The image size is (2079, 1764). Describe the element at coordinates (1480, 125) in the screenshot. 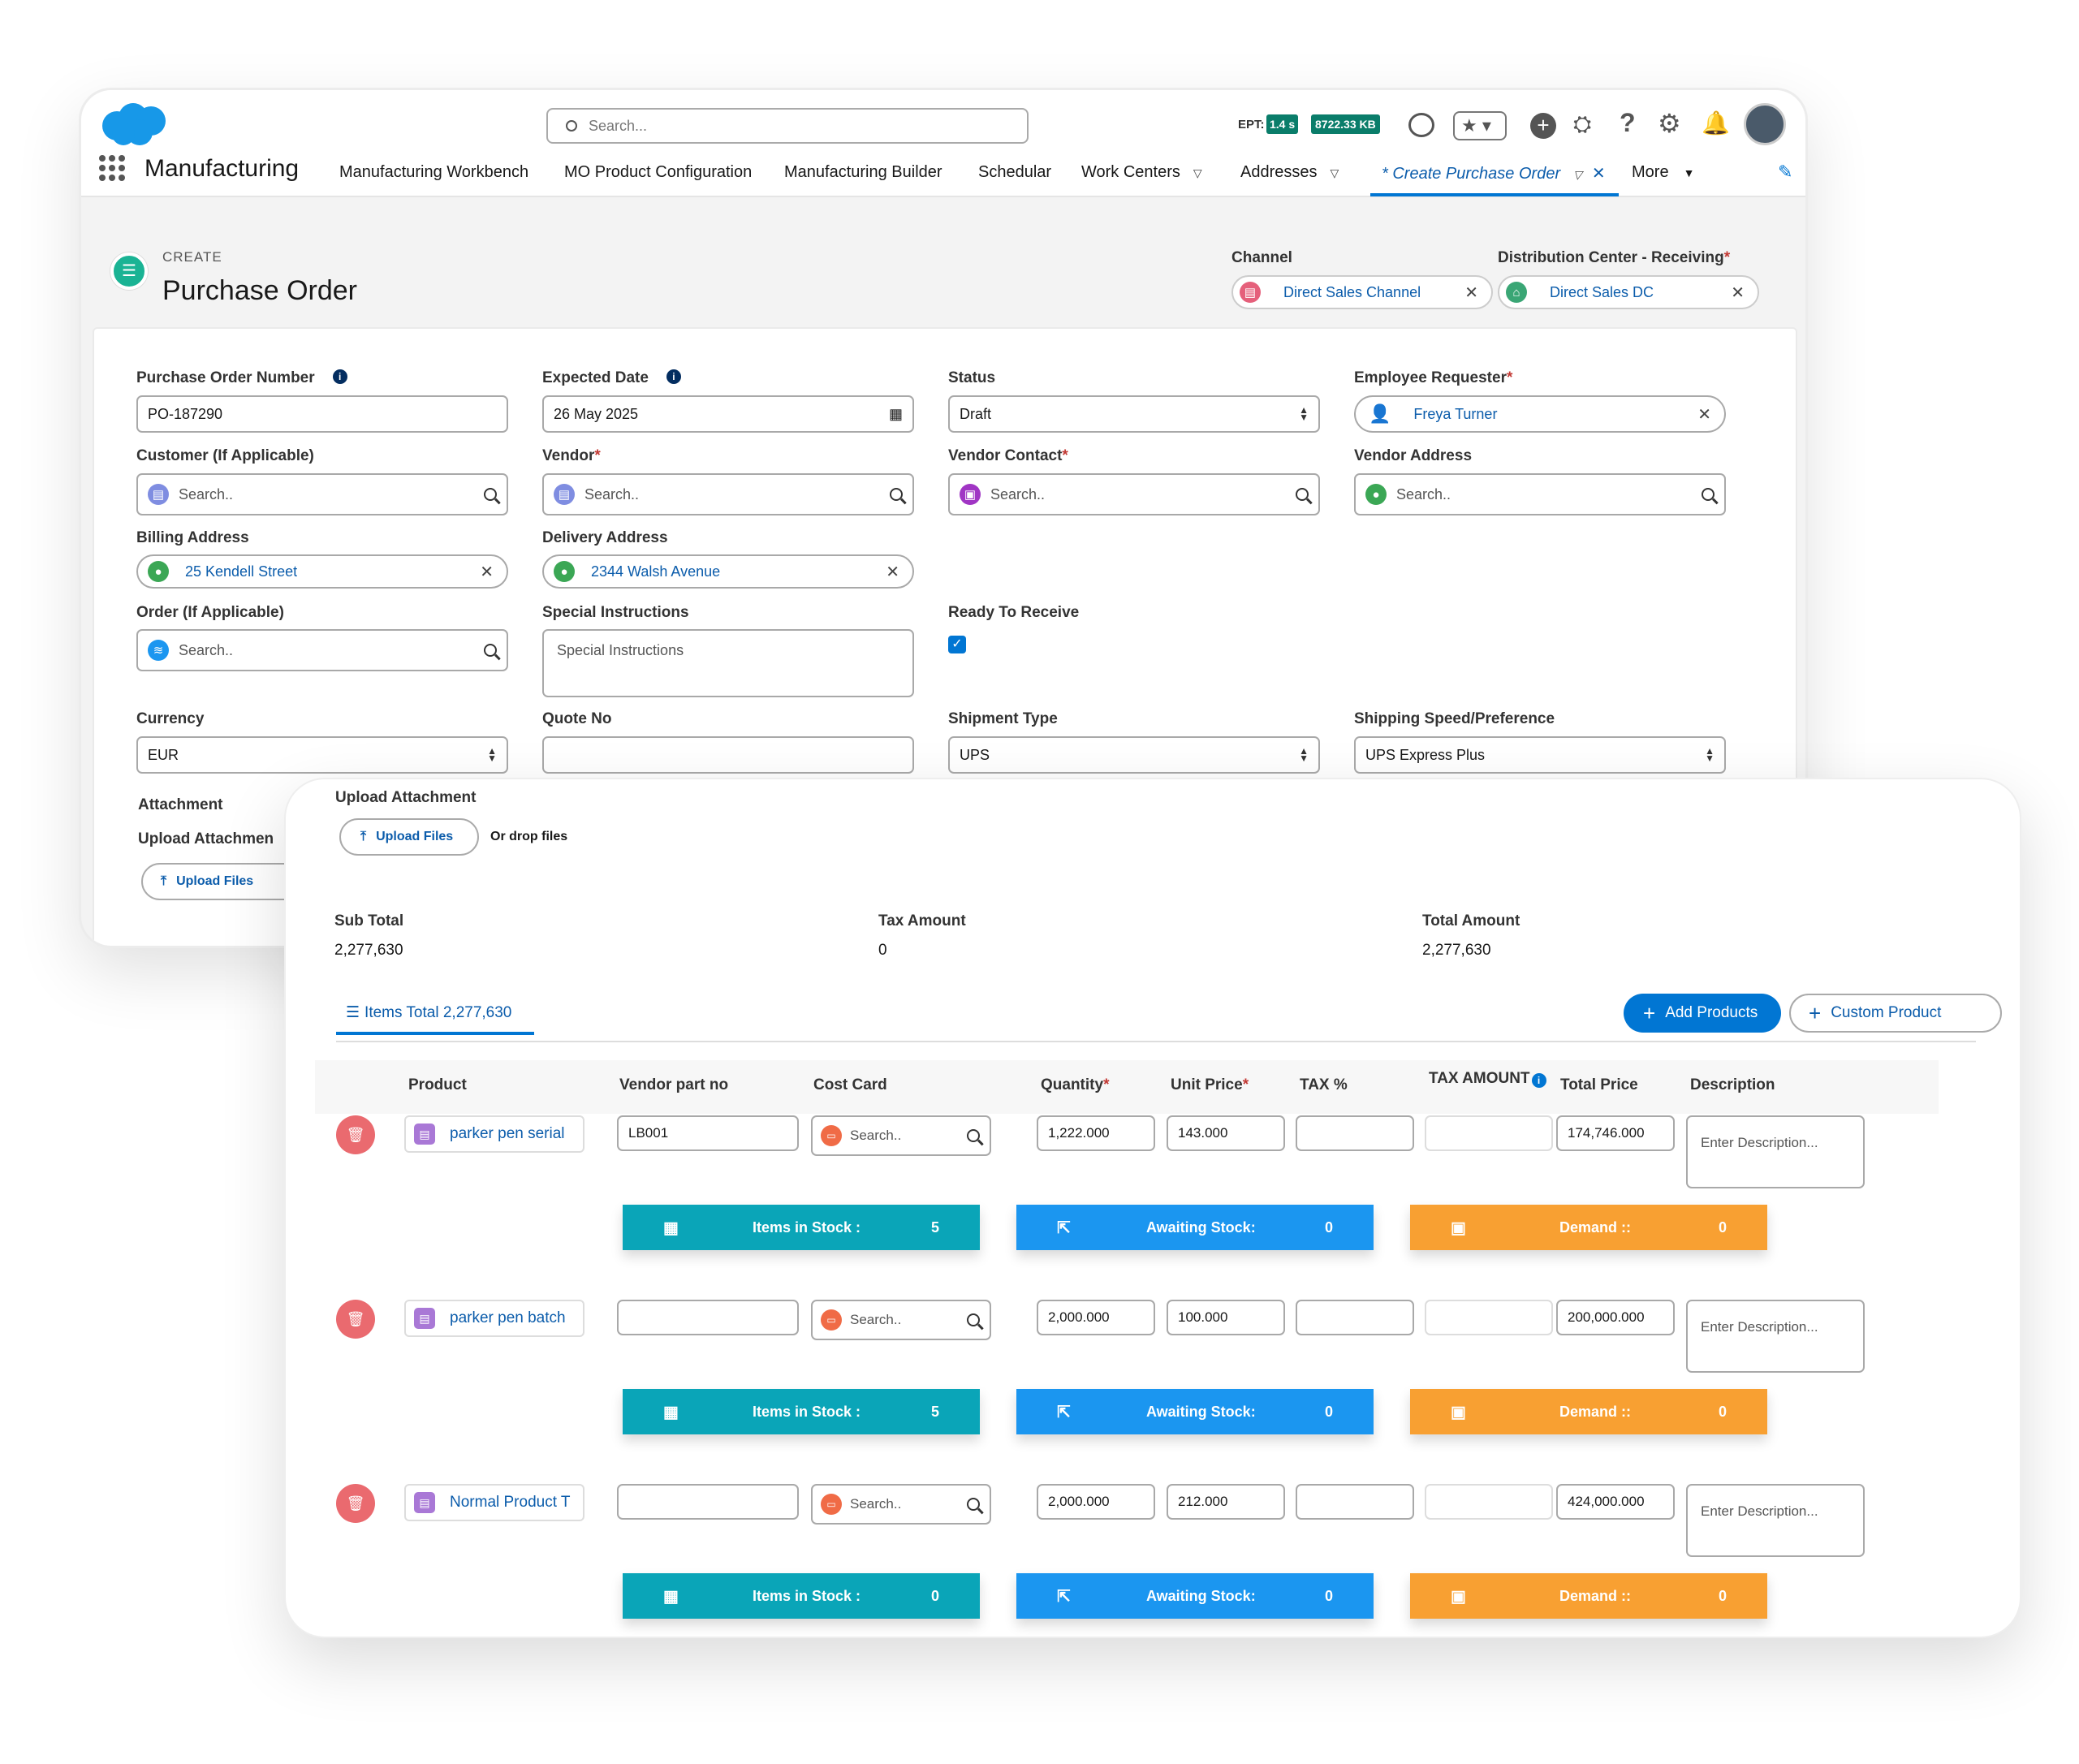

I see `favorites-star-icon: ★ ▾` at that location.